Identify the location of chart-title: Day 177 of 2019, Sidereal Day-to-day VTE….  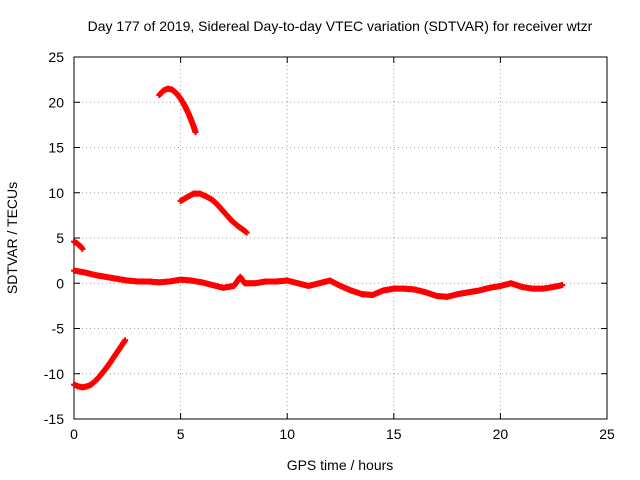
(340, 26).